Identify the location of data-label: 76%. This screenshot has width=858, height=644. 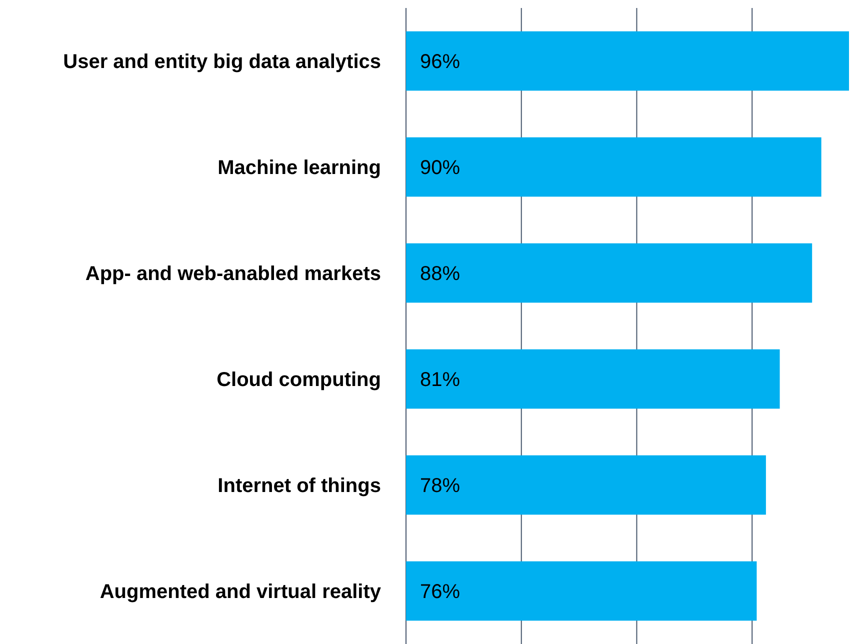
(440, 592).